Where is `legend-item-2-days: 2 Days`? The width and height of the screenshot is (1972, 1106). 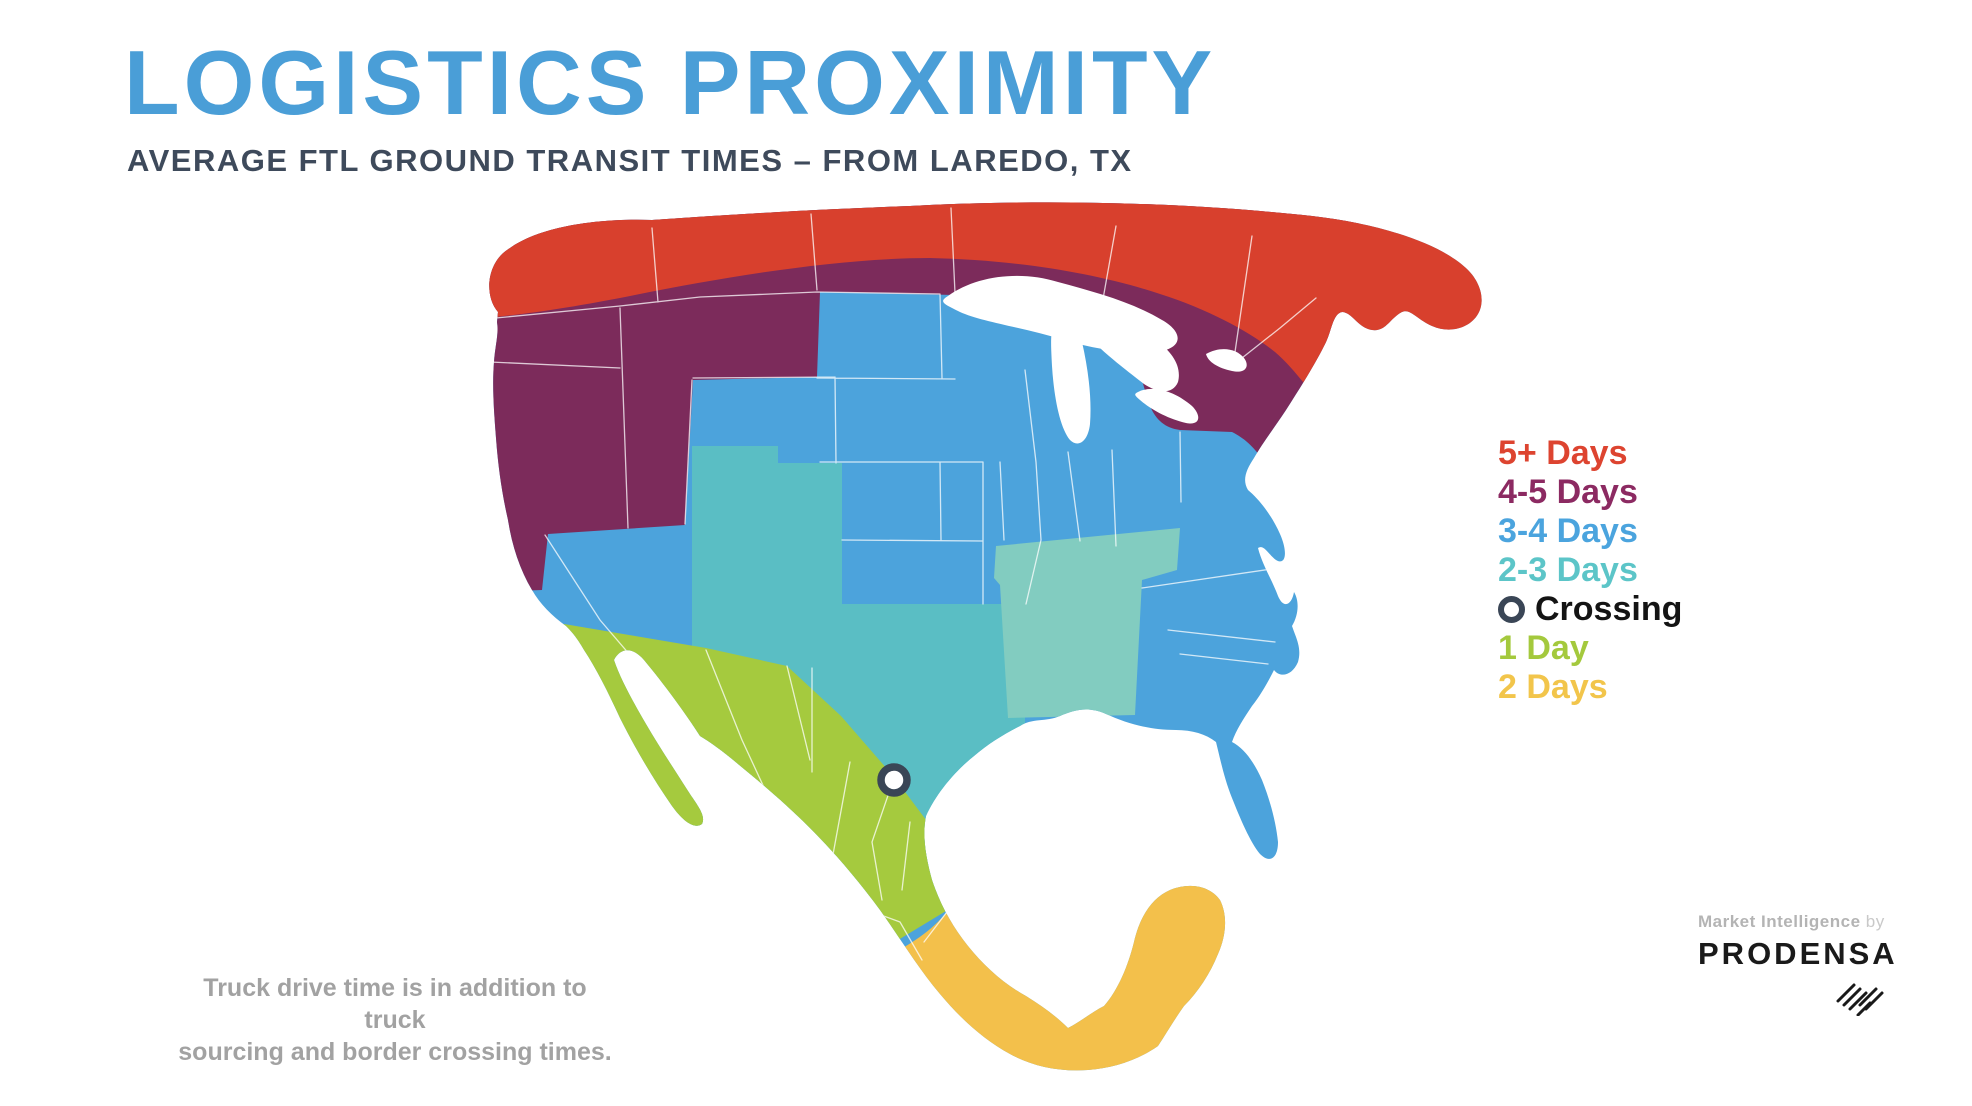
legend-item-2-days: 2 Days is located at coordinates (1590, 687).